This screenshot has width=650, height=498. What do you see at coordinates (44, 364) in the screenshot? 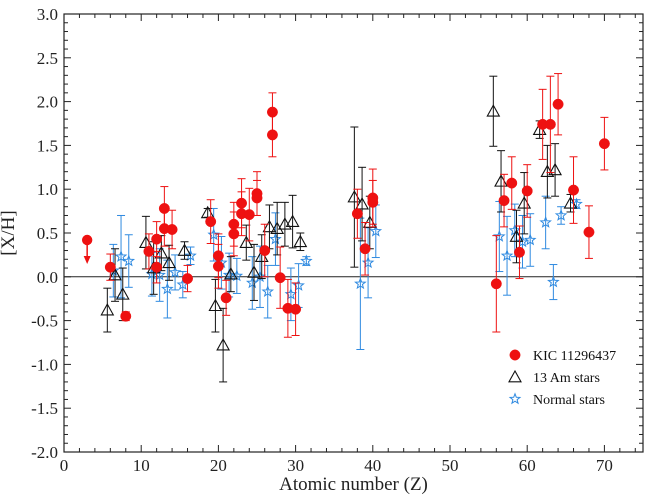
I see `y-tick-label: -1.0` at bounding box center [44, 364].